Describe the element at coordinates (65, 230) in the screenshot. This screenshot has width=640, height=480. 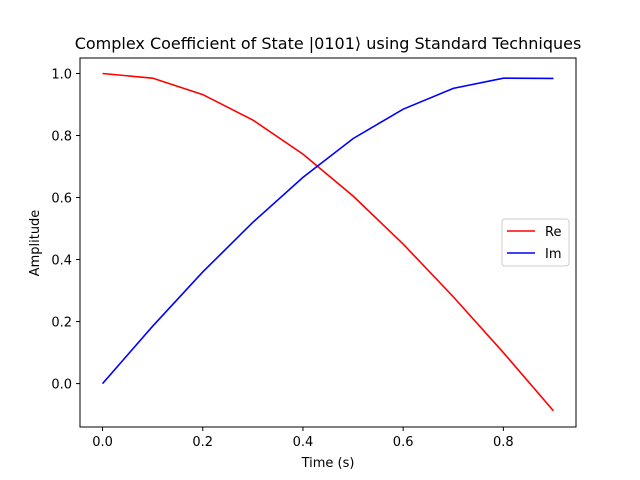
I see `y-axis-ticks: 0.0 0.2 0.4 0.6 0.8 1.0` at that location.